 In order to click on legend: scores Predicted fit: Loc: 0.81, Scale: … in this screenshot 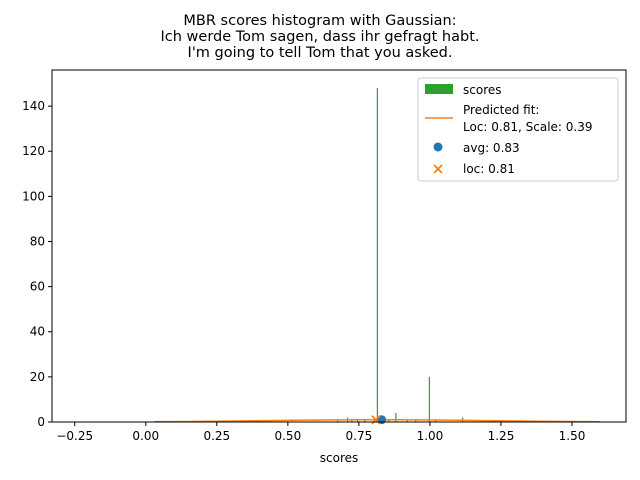, I will do `click(518, 129)`.